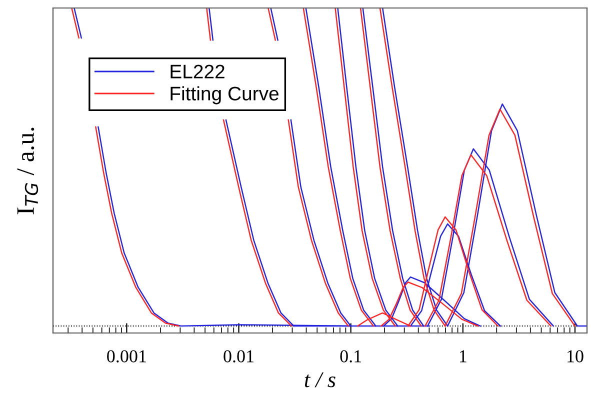 The width and height of the screenshot is (591, 405). What do you see at coordinates (27, 171) in the screenshot?
I see `y-axis-title: I$_{TG}$ / a.u.` at bounding box center [27, 171].